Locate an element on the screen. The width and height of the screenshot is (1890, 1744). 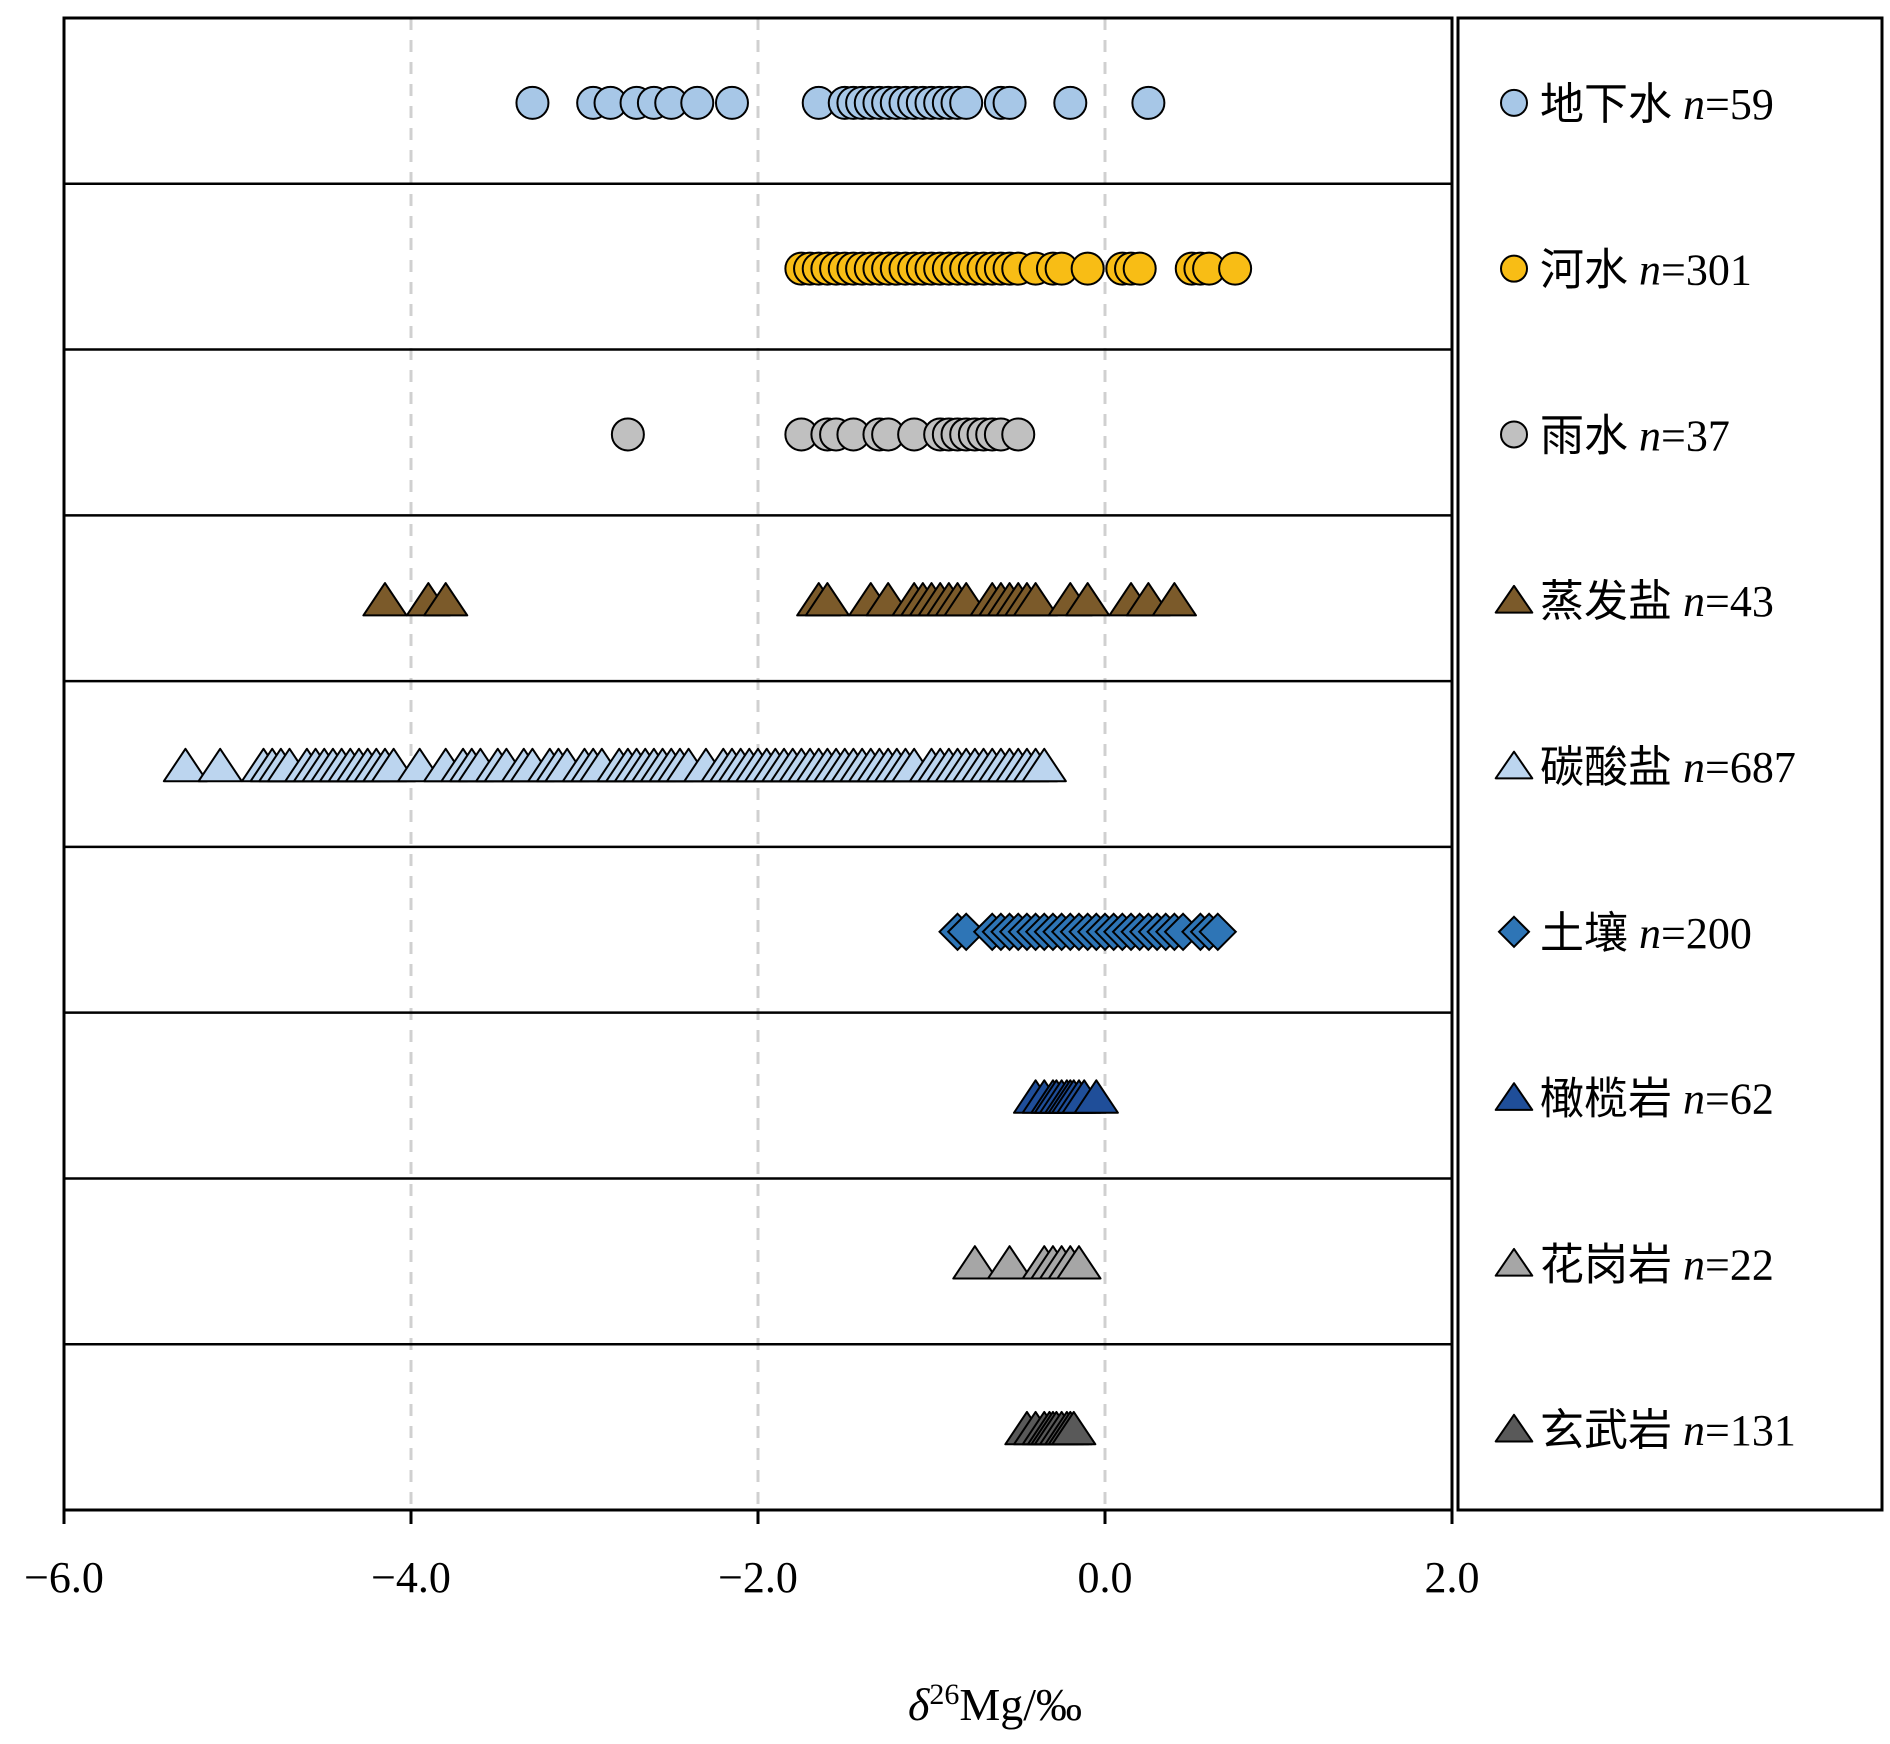
legend-item: 地下水 n=59 is located at coordinates (1637, 104).